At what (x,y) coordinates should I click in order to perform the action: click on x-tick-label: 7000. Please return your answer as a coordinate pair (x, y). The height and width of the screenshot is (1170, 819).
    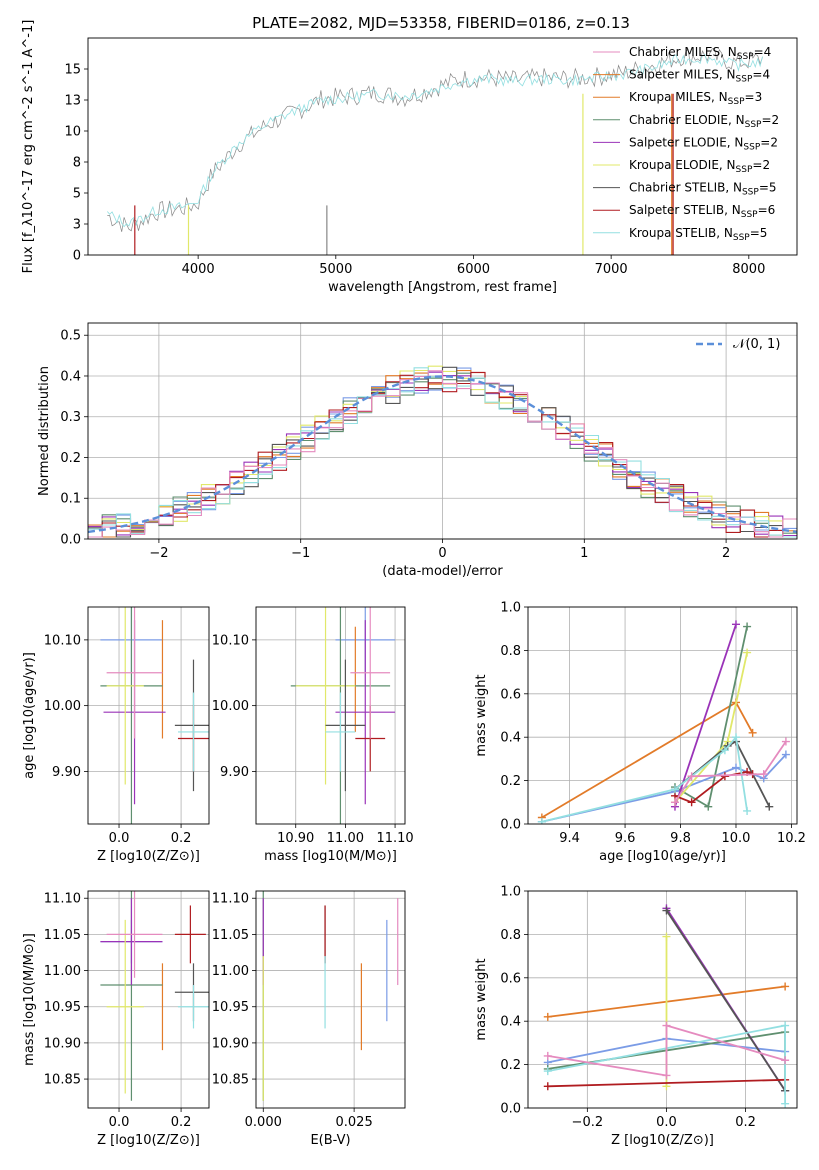
    Looking at the image, I should click on (611, 269).